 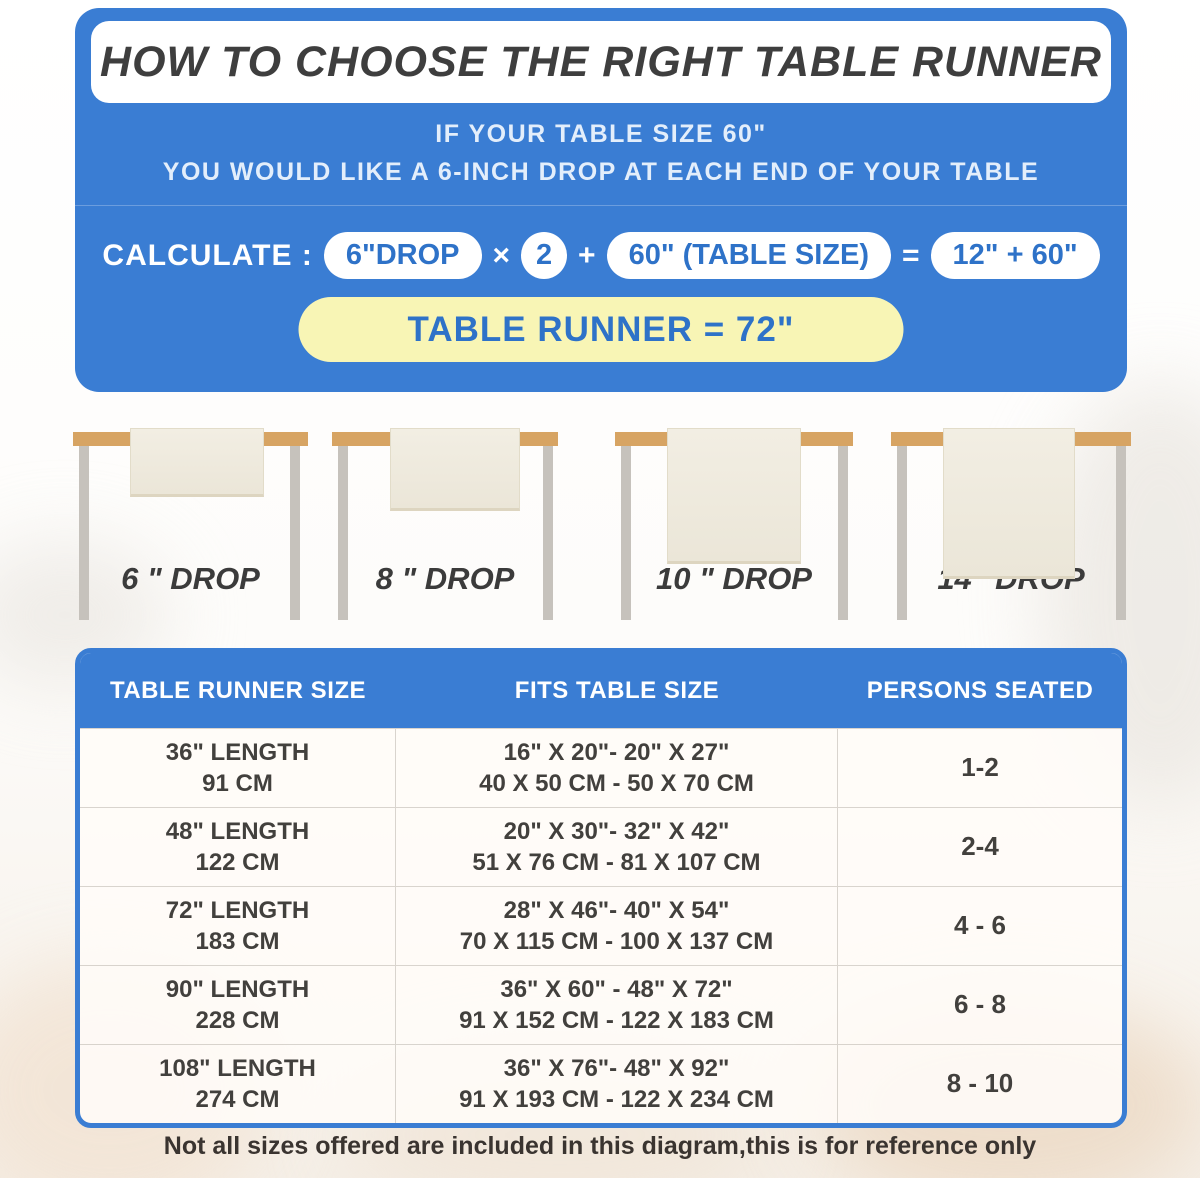 I want to click on title-box: HOW TO CHOOSE THE RIGHT TABLE RUNNER, so click(x=601, y=62).